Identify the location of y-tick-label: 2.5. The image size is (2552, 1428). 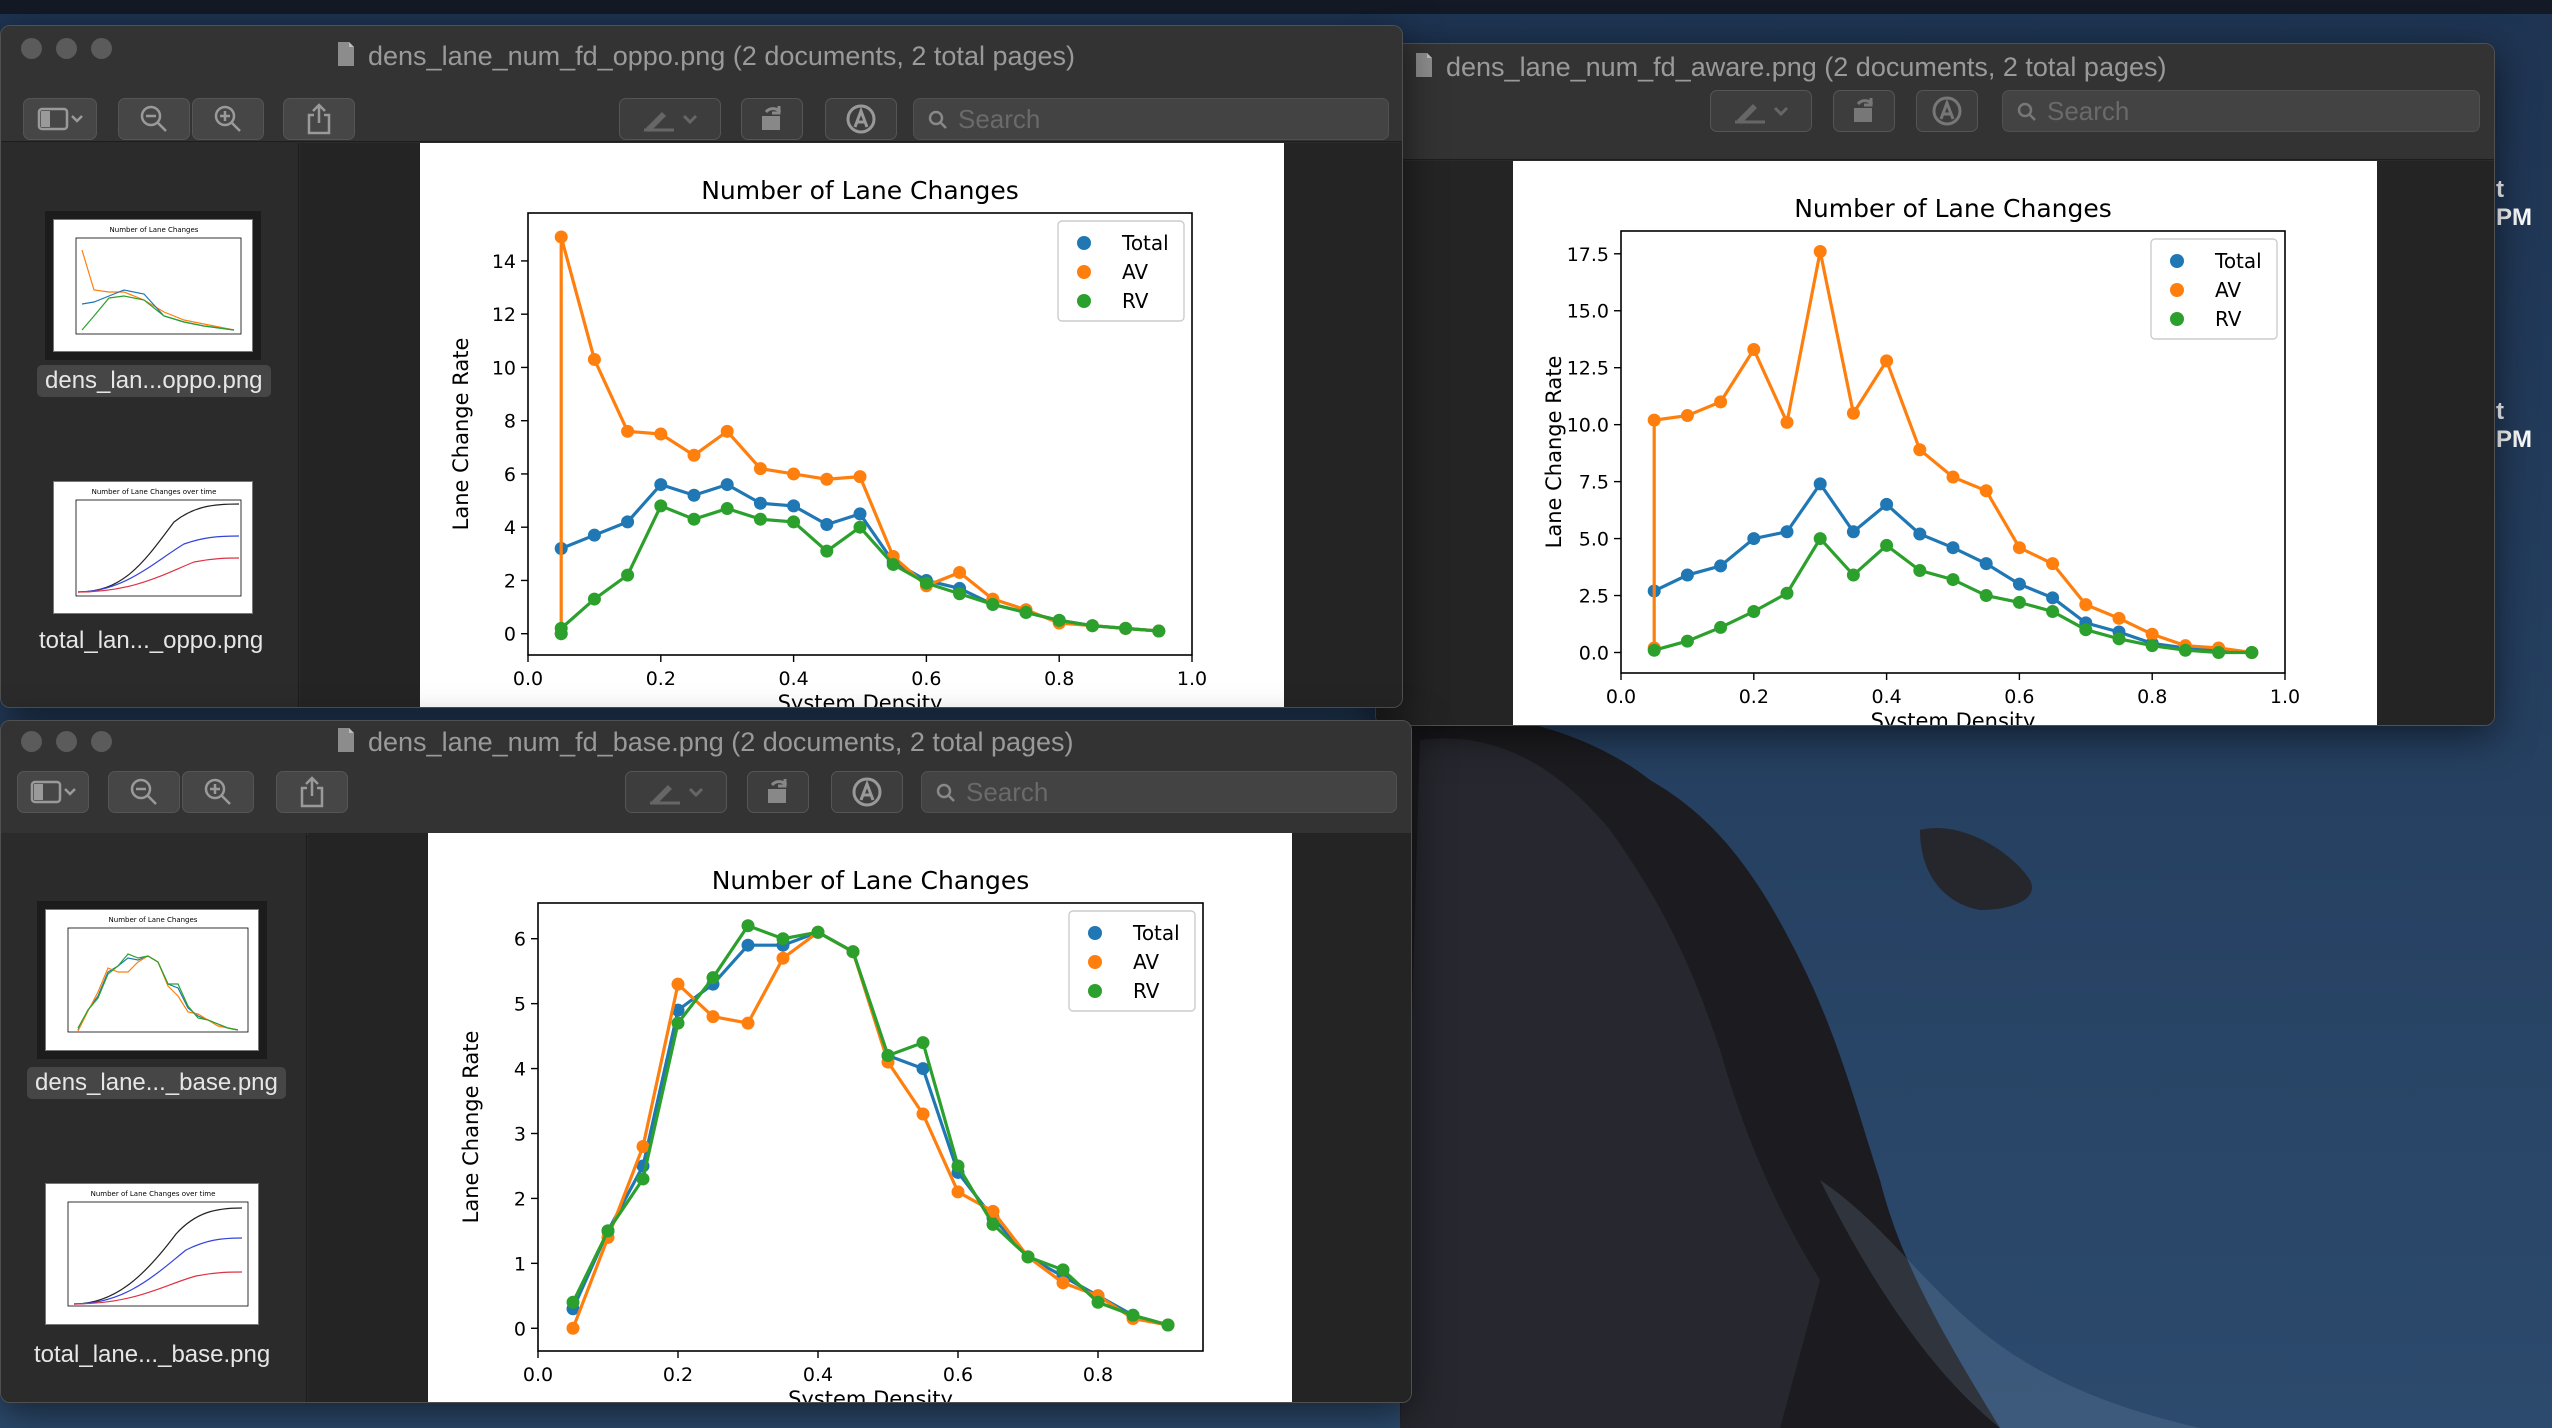
(1594, 597).